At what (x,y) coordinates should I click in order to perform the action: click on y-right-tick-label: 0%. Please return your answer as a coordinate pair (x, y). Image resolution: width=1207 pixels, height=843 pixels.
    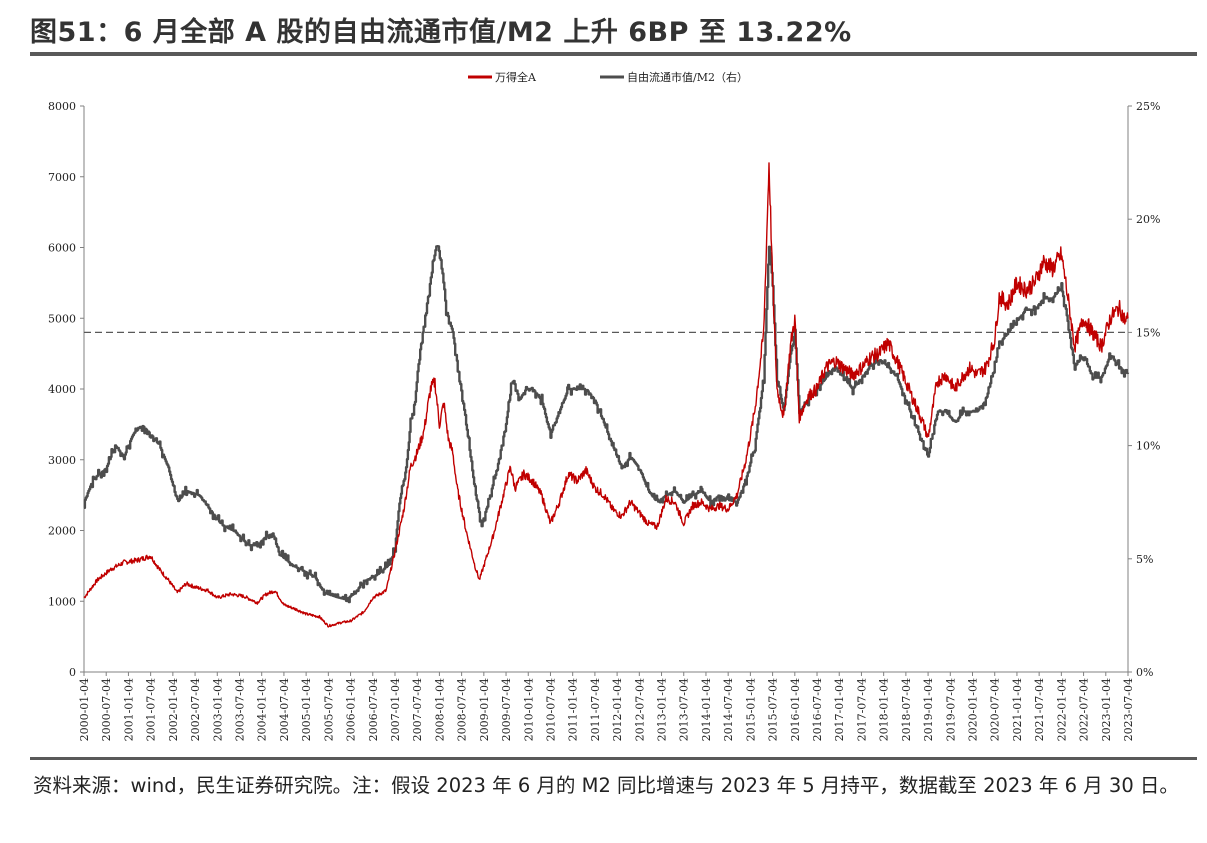
    Looking at the image, I should click on (1144, 672).